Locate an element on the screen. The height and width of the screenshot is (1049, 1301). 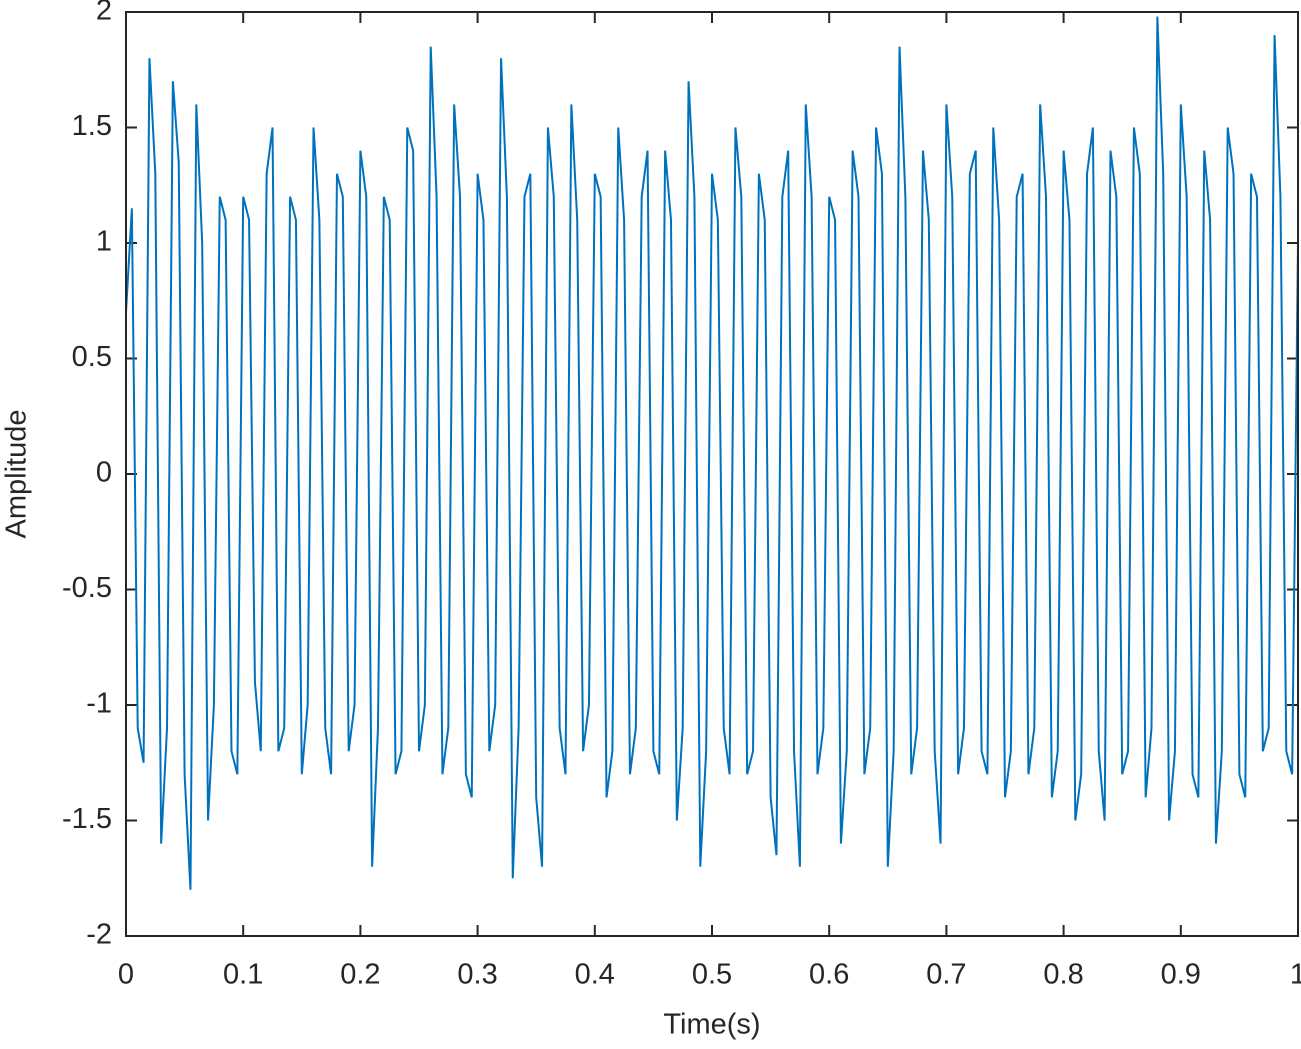
y-tick-label: -1 is located at coordinates (99, 704).